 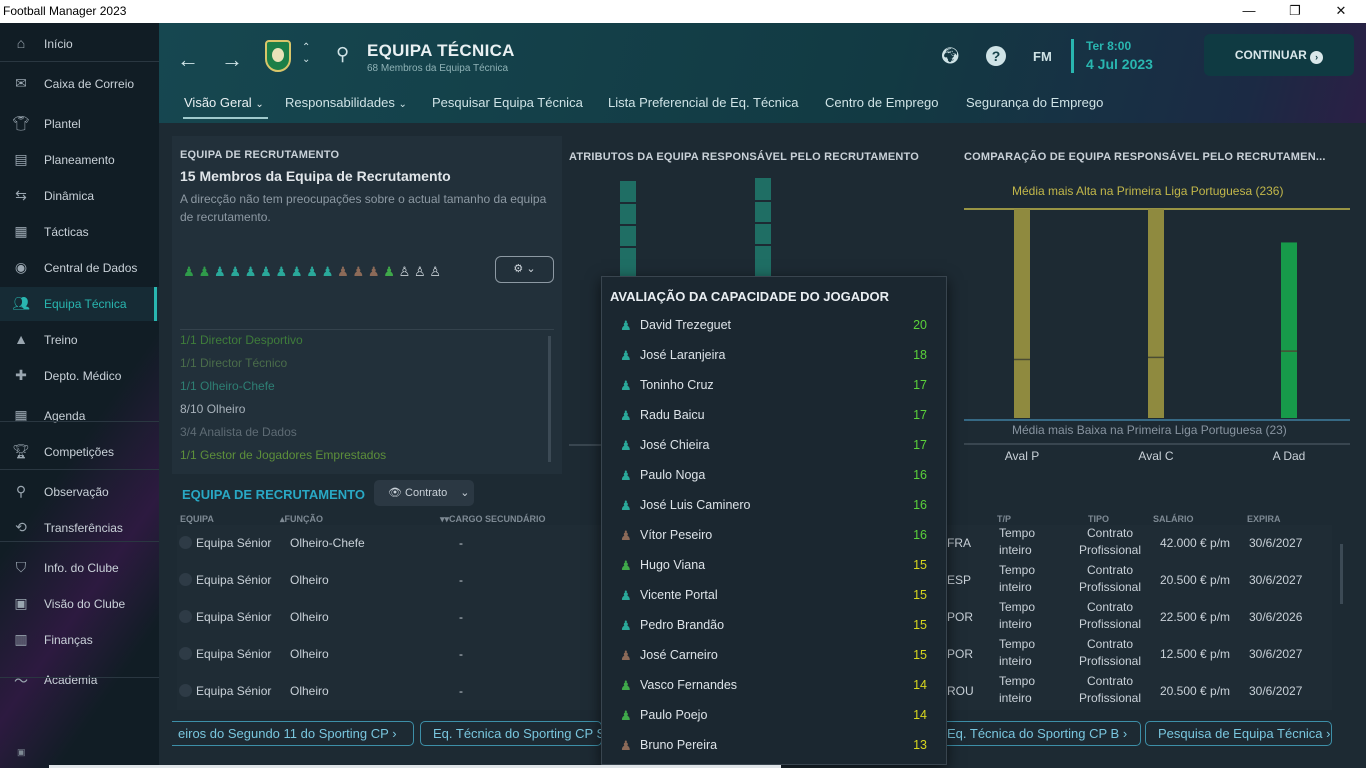 What do you see at coordinates (1042, 56) in the screenshot?
I see `fm-menu-button: FM` at bounding box center [1042, 56].